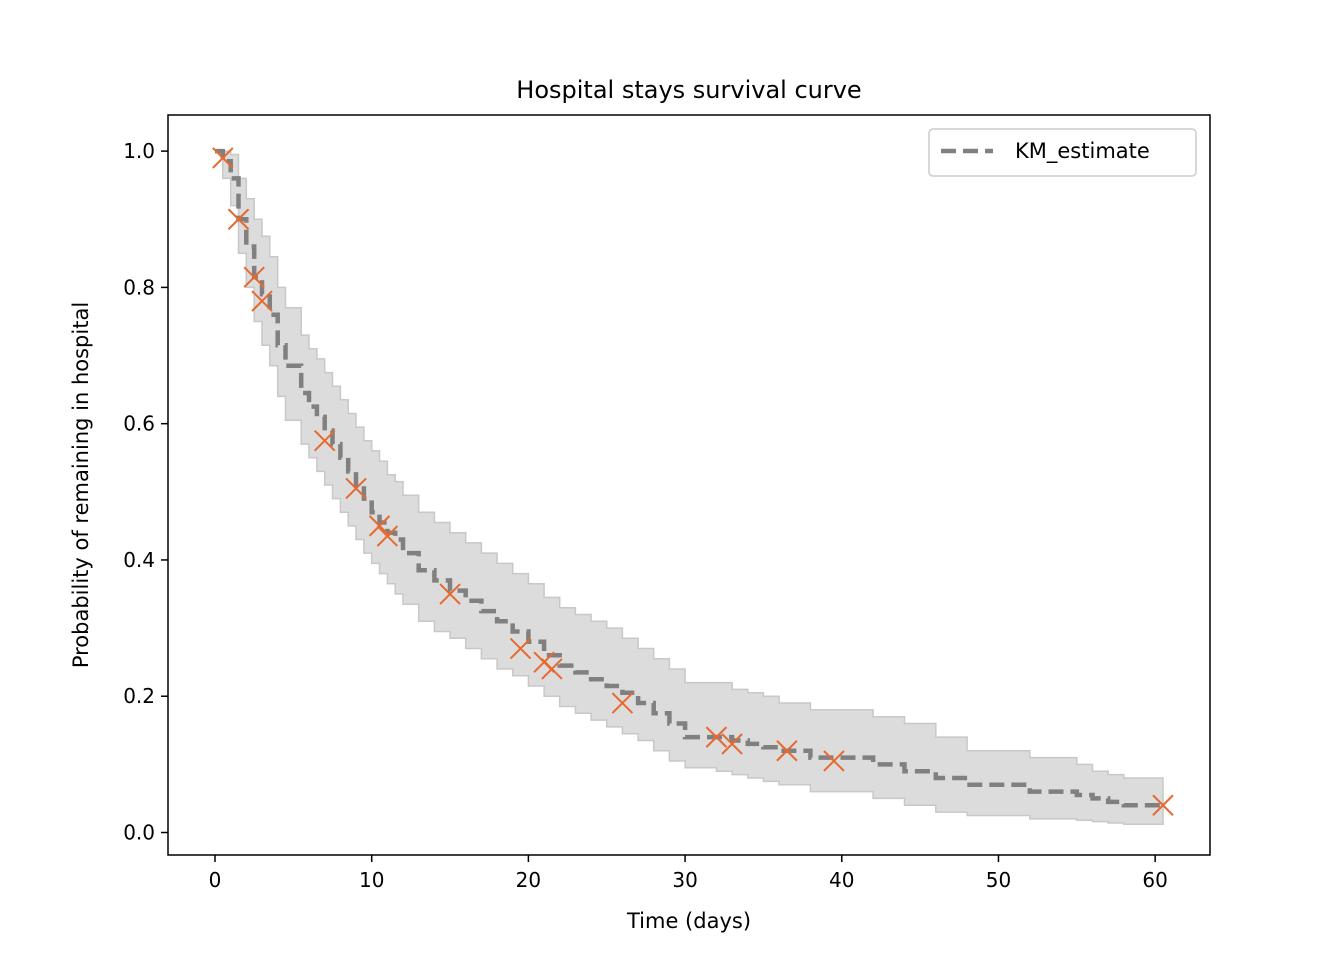 This screenshot has height=960, width=1344. I want to click on legend: KM_estimate, so click(1062, 152).